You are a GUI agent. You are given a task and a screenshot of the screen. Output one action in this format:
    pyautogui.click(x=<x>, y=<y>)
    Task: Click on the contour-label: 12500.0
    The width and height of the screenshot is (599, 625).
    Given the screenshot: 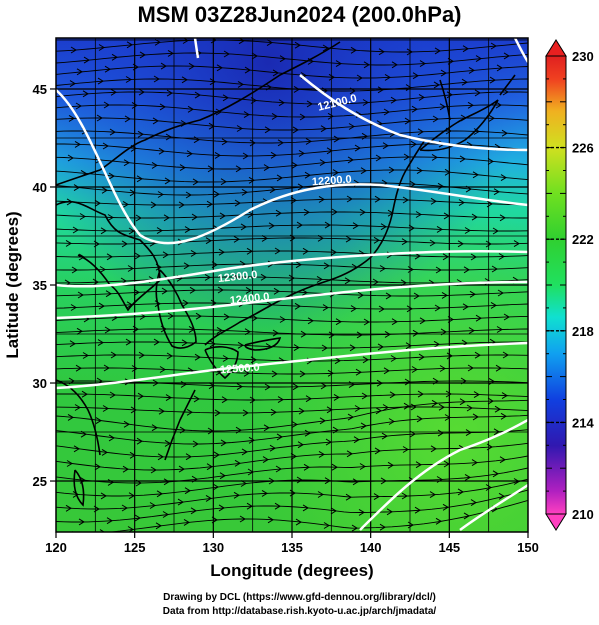 What is the action you would take?
    pyautogui.click(x=240, y=369)
    